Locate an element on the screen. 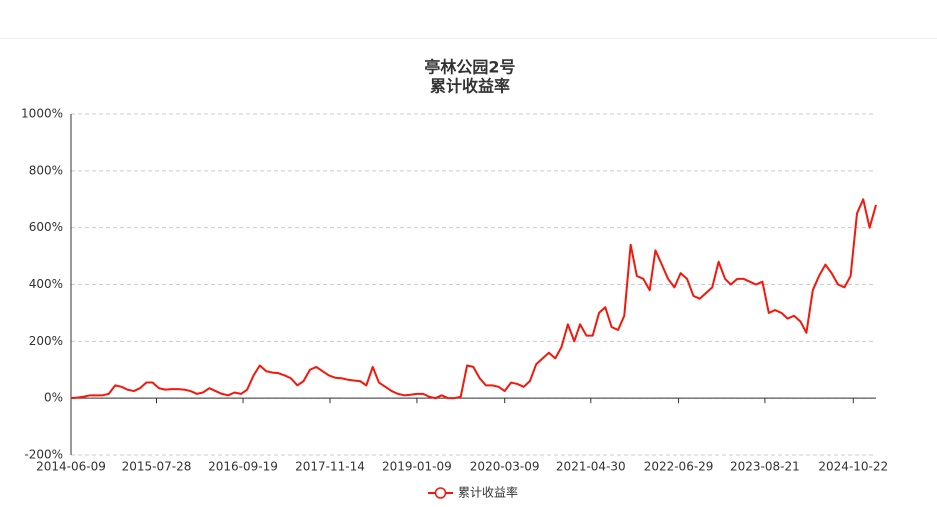 The height and width of the screenshot is (507, 937). x-tick-label: 2024-10-22 is located at coordinates (853, 467).